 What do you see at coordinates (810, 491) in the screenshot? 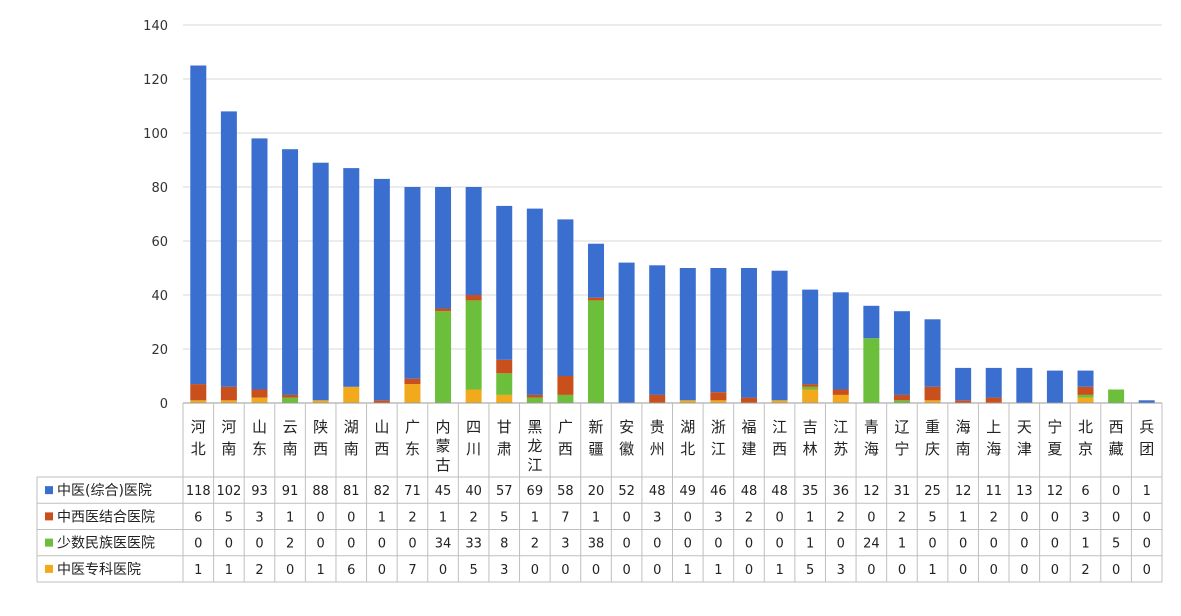
I see `data-value: 35` at bounding box center [810, 491].